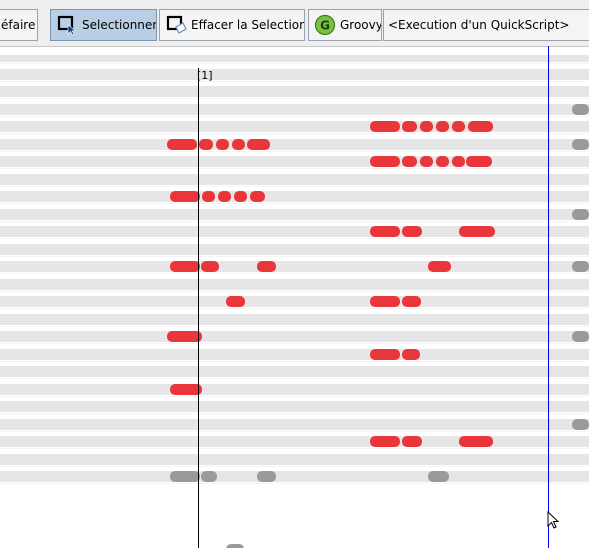 The height and width of the screenshot is (548, 589). Describe the element at coordinates (248, 25) in the screenshot. I see `clear-selection-button-label: Effacer la Selection` at that location.